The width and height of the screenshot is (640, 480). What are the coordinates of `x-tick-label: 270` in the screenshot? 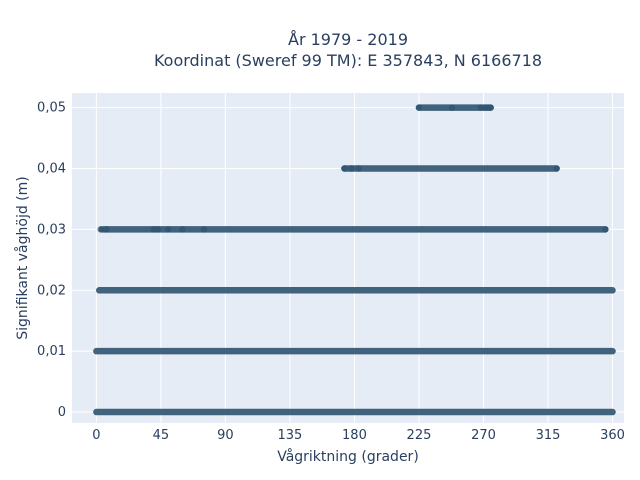 It's located at (483, 435).